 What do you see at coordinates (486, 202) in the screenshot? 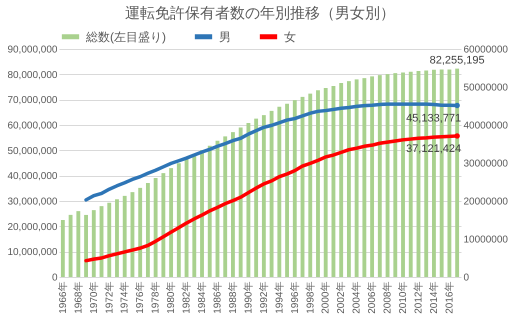
I see `y2-tick-label: 20000000` at bounding box center [486, 202].